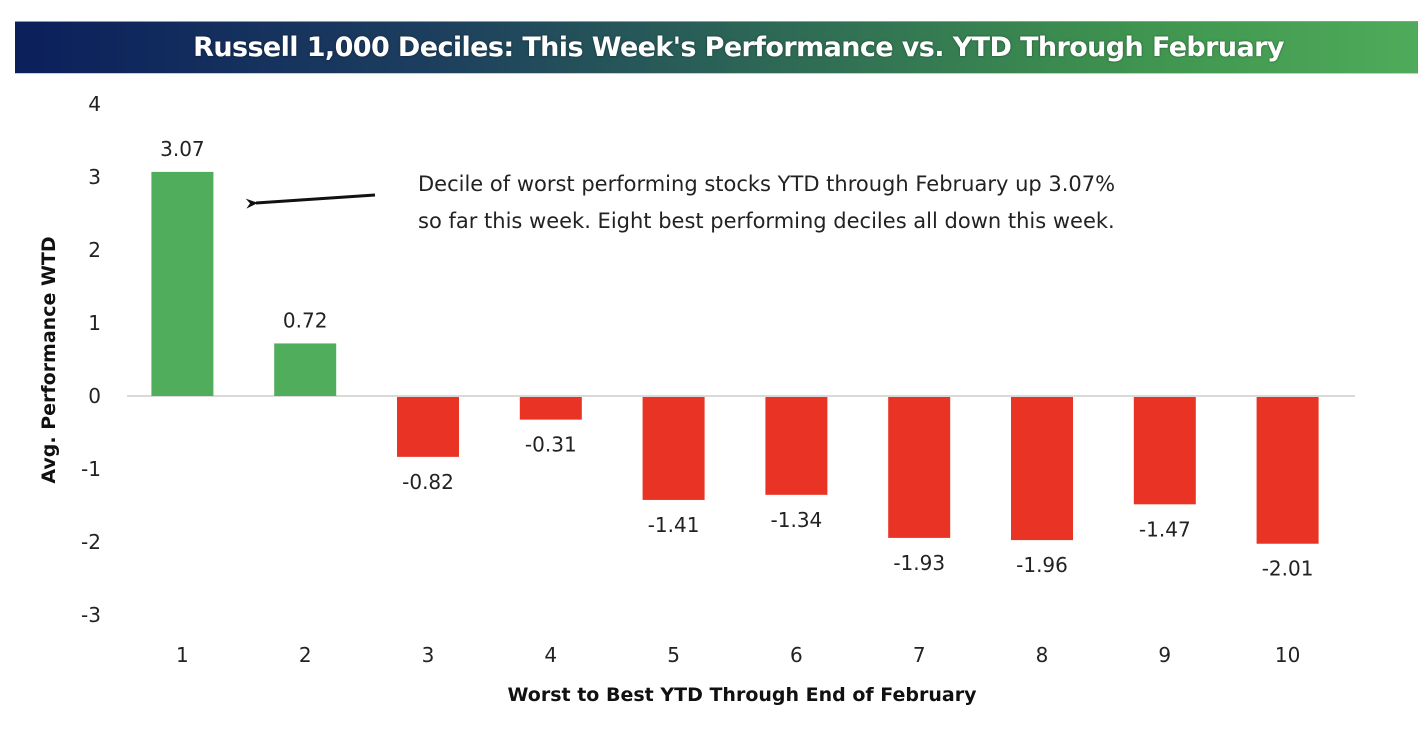 This screenshot has width=1418, height=734. I want to click on y-tick-label: 3, so click(94, 177).